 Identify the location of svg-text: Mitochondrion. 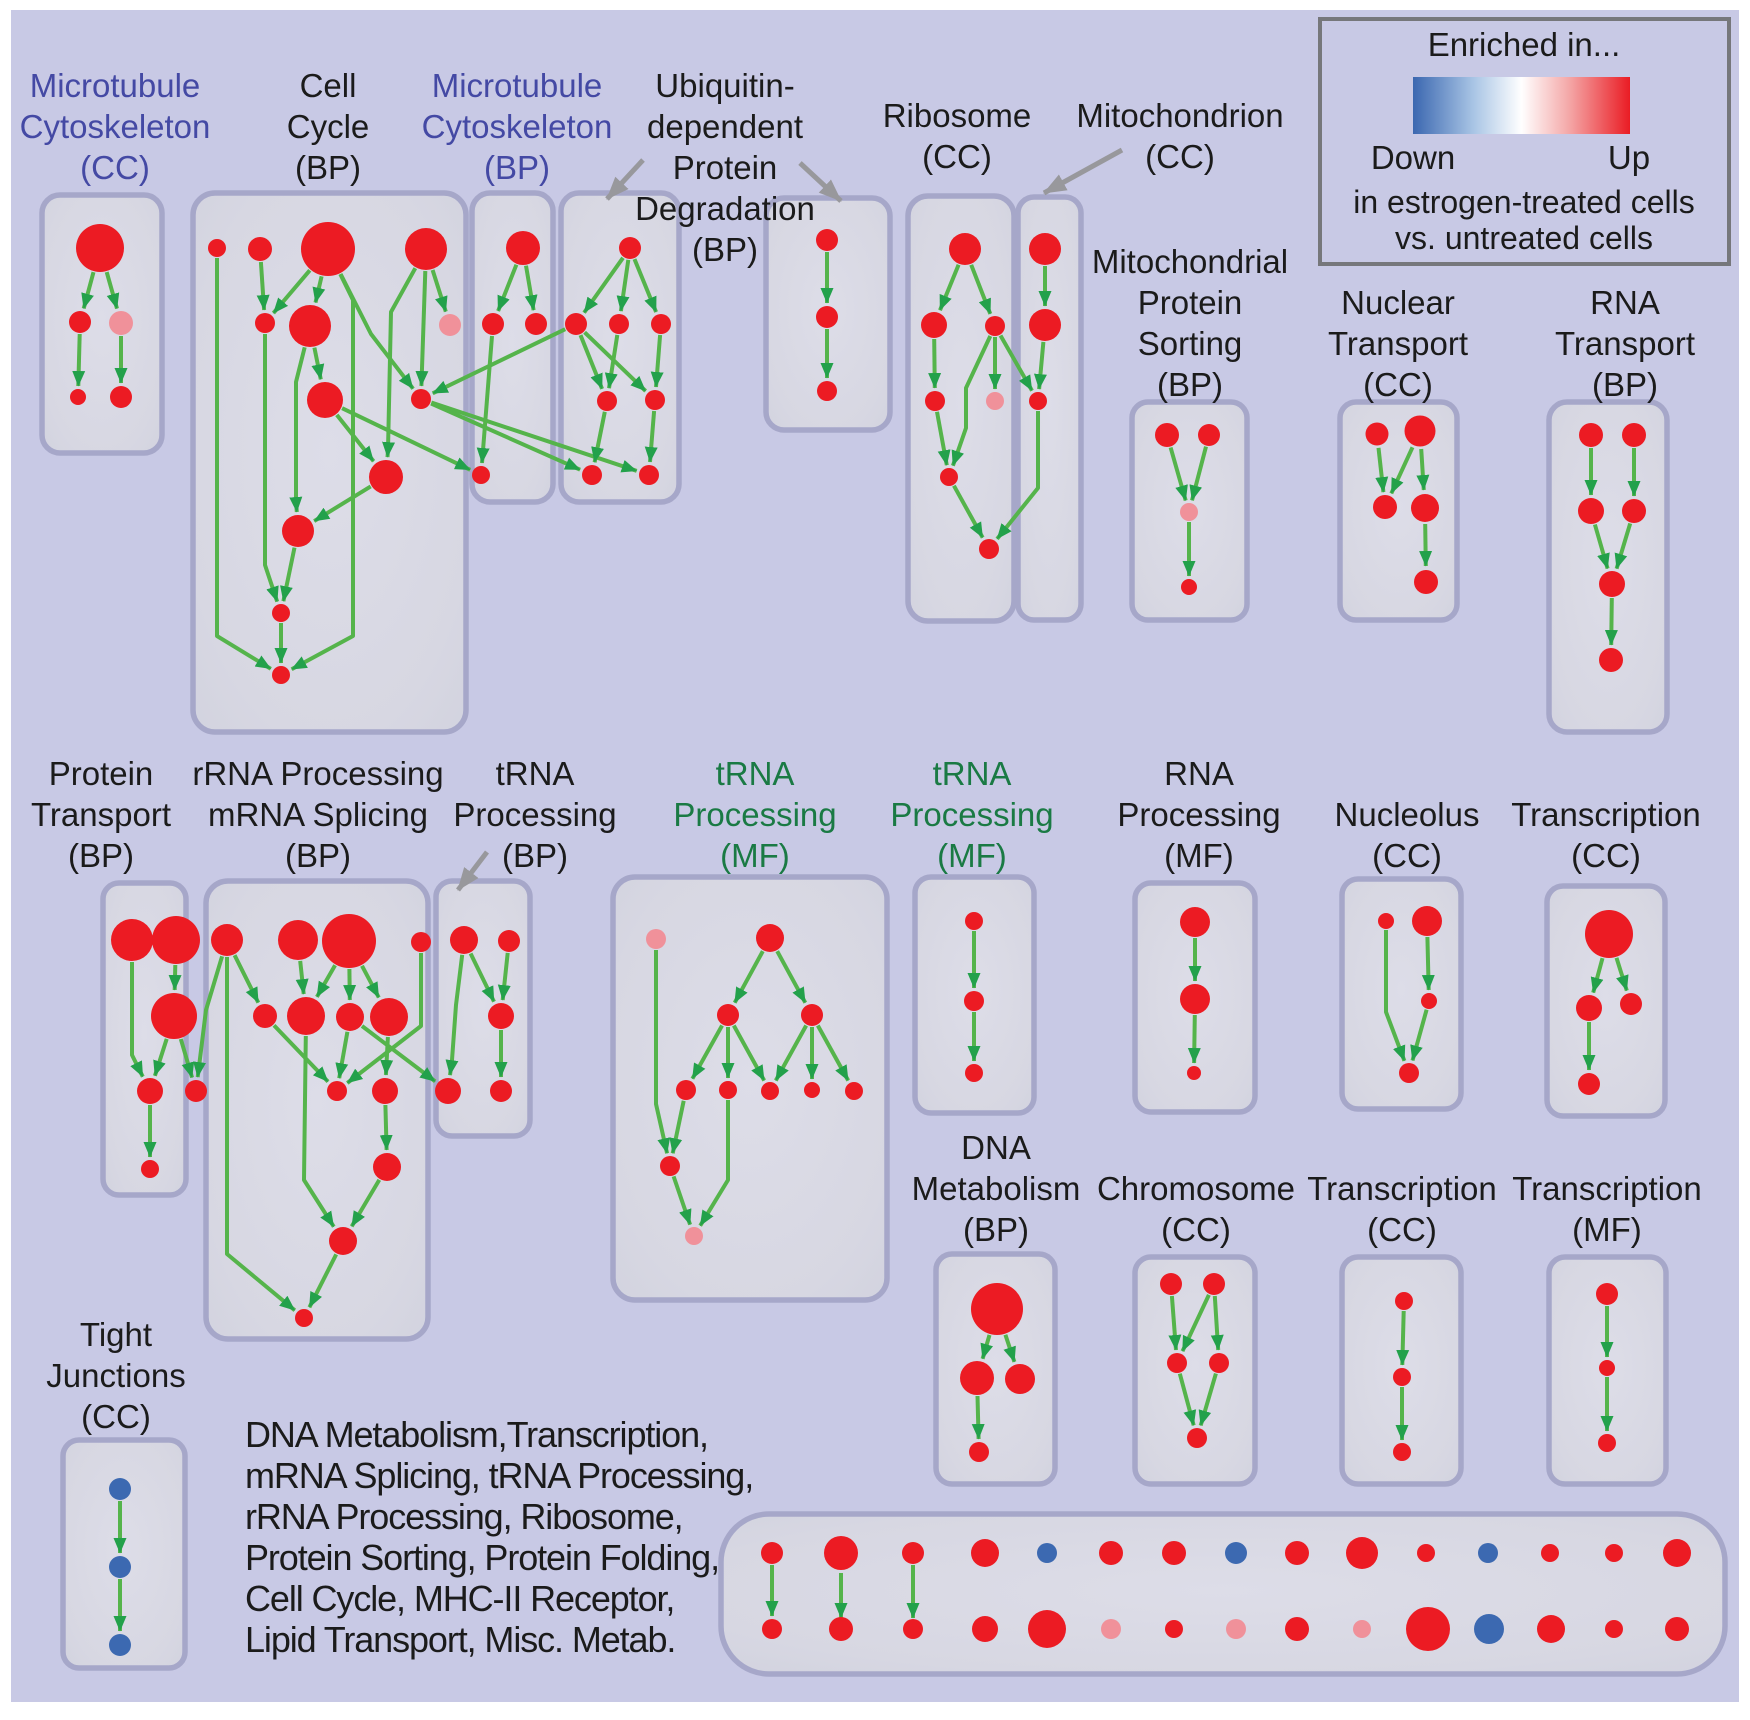
(1179, 115).